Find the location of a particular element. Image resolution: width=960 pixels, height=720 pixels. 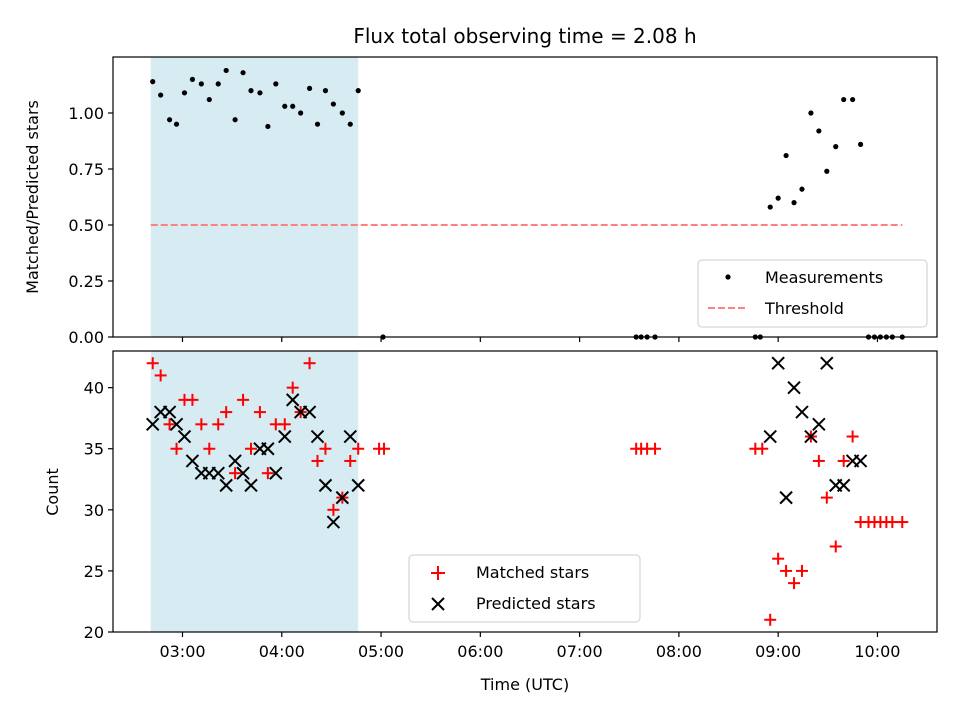

chart-title: Flux total observing time = 2.08 h is located at coordinates (524, 36).